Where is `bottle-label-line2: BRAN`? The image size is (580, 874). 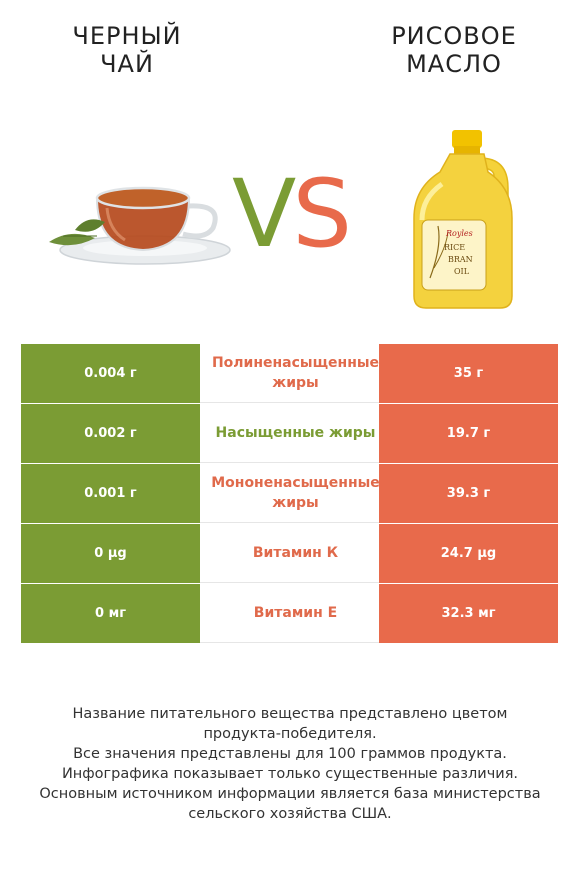
bottle-label-line2: BRAN is located at coordinates (460, 259).